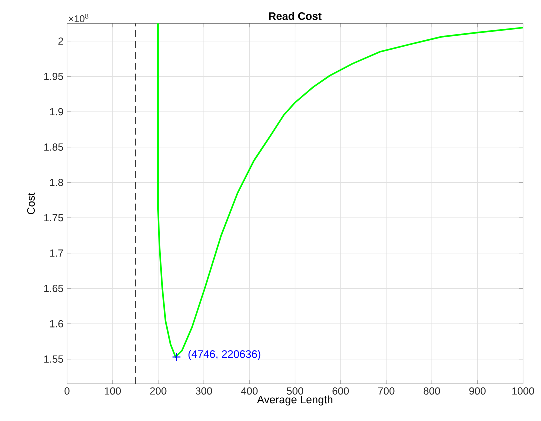  I want to click on x-tick-label: 1000, so click(523, 392).